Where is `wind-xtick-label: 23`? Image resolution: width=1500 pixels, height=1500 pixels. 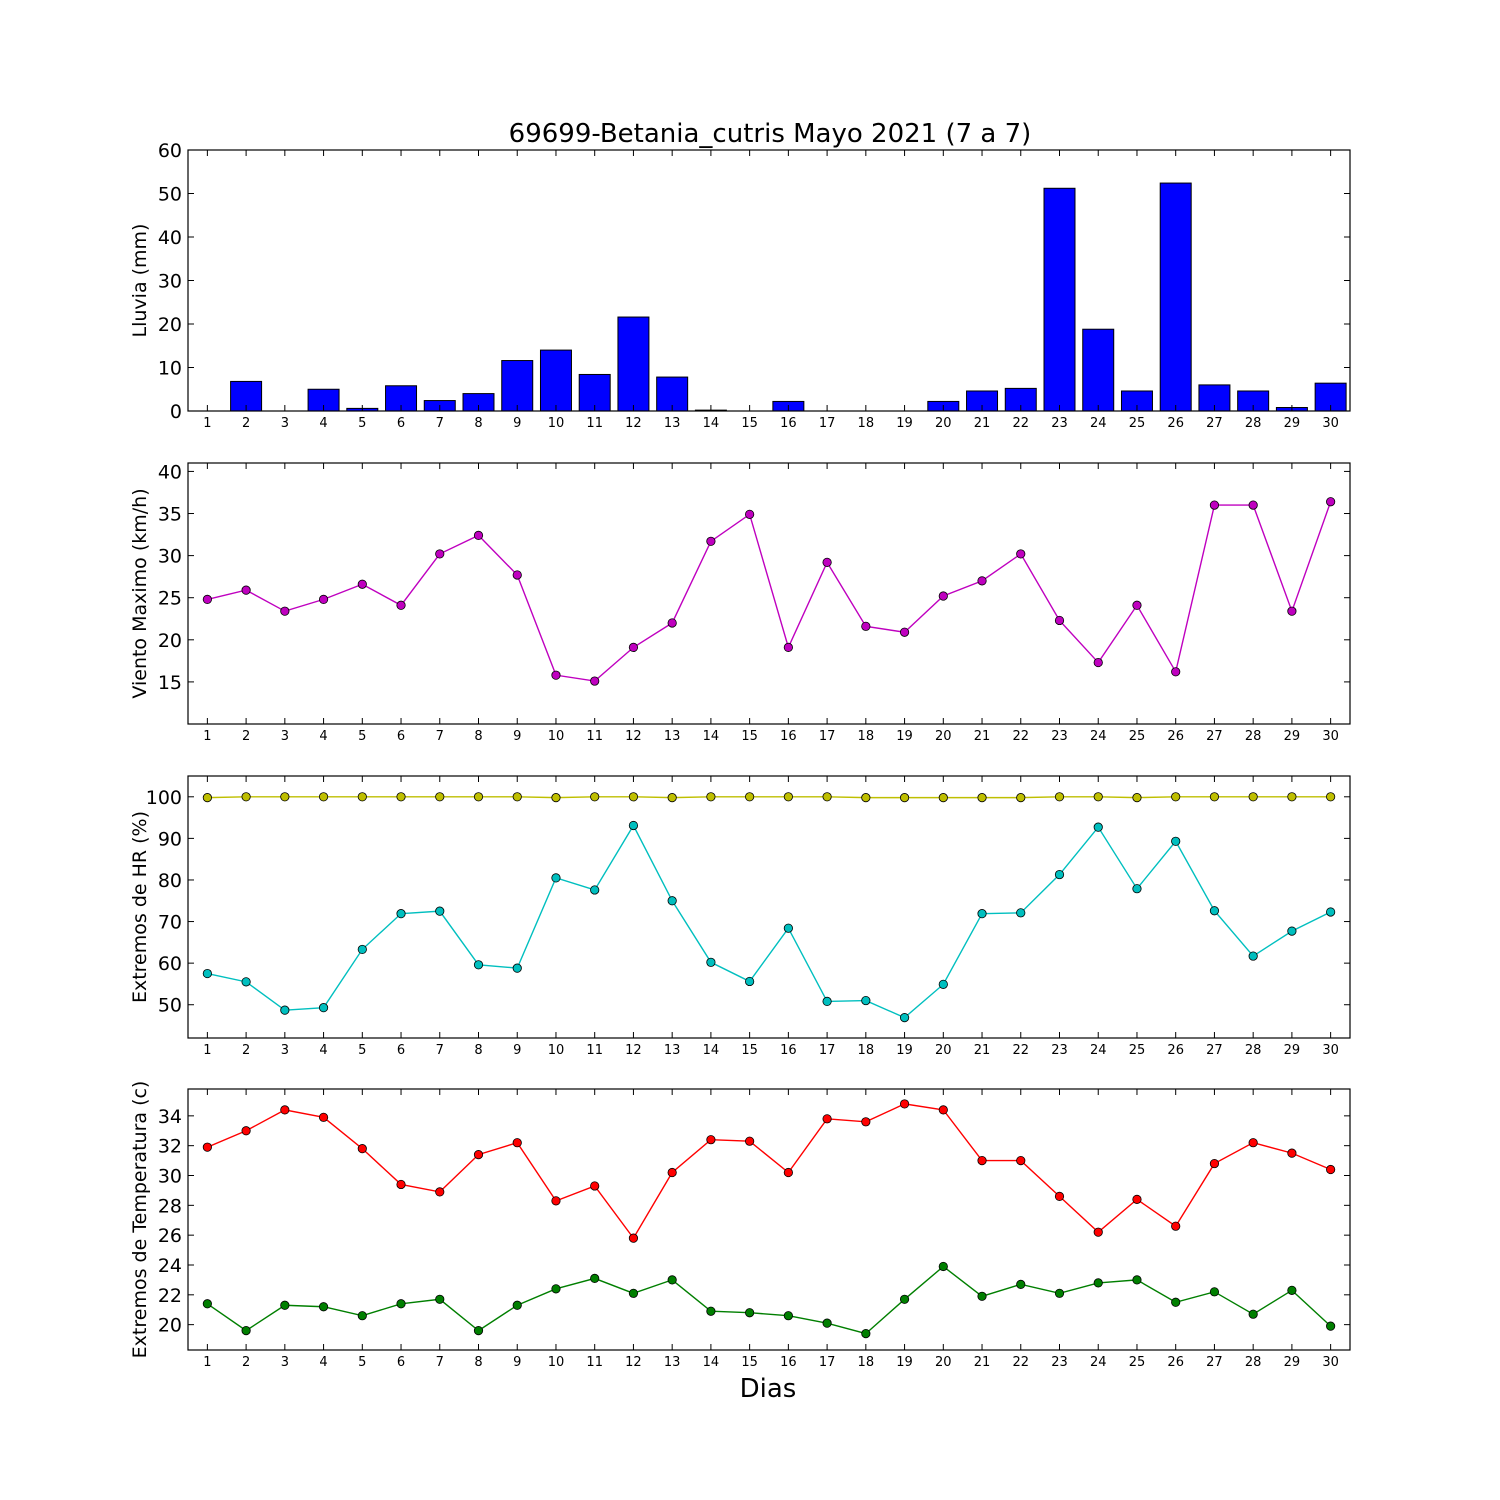 wind-xtick-label: 23 is located at coordinates (1059, 736).